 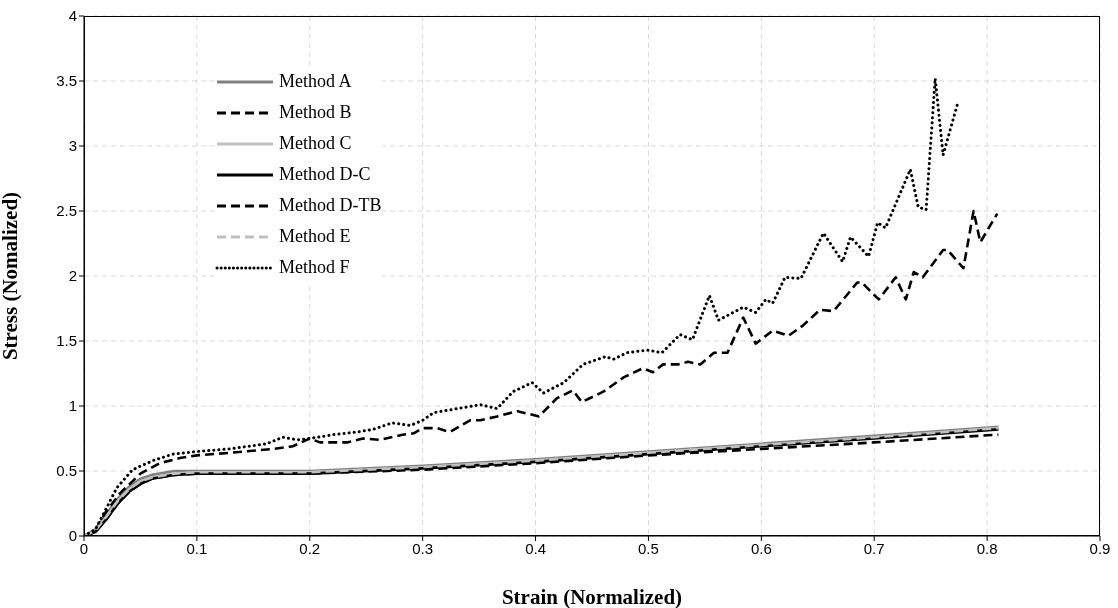 What do you see at coordinates (310, 548) in the screenshot?
I see `x-tick-label: 0.2` at bounding box center [310, 548].